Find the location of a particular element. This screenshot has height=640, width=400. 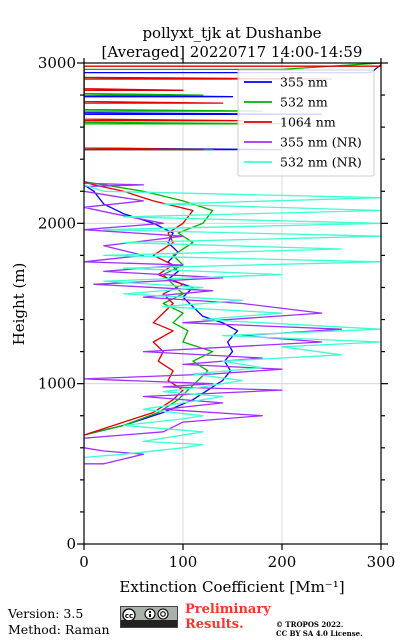

chart-title: pollyxt_tjk at Dushanbe is located at coordinates (231, 33).